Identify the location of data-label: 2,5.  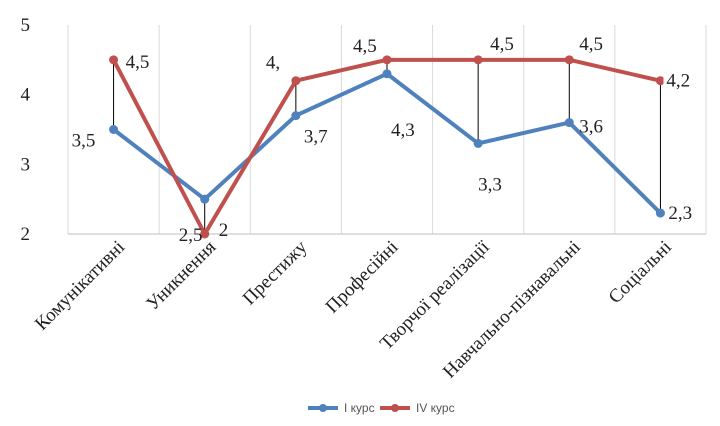
(191, 235).